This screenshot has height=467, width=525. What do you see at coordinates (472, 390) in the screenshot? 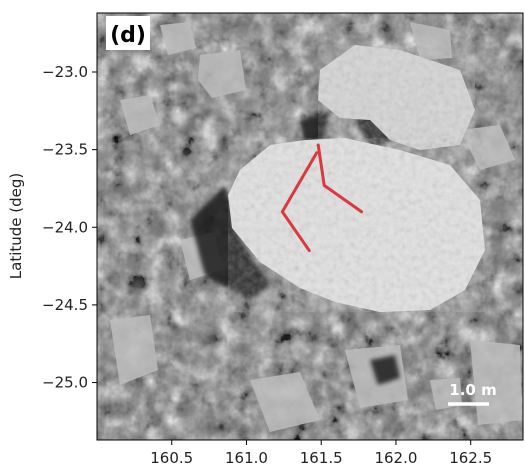
I see `scale-bar-label: 1.0 m` at bounding box center [472, 390].